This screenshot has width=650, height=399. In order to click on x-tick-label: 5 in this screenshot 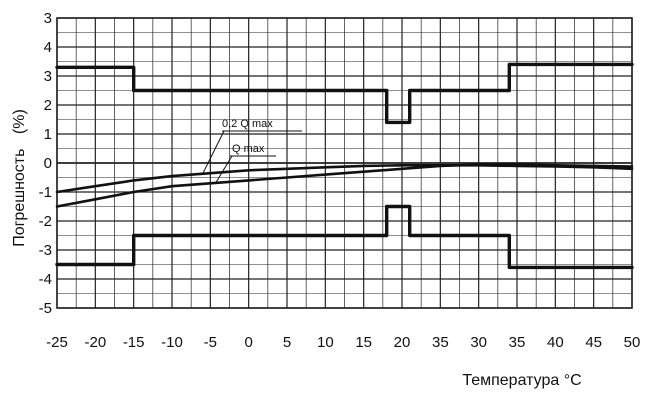, I will do `click(287, 342)`.